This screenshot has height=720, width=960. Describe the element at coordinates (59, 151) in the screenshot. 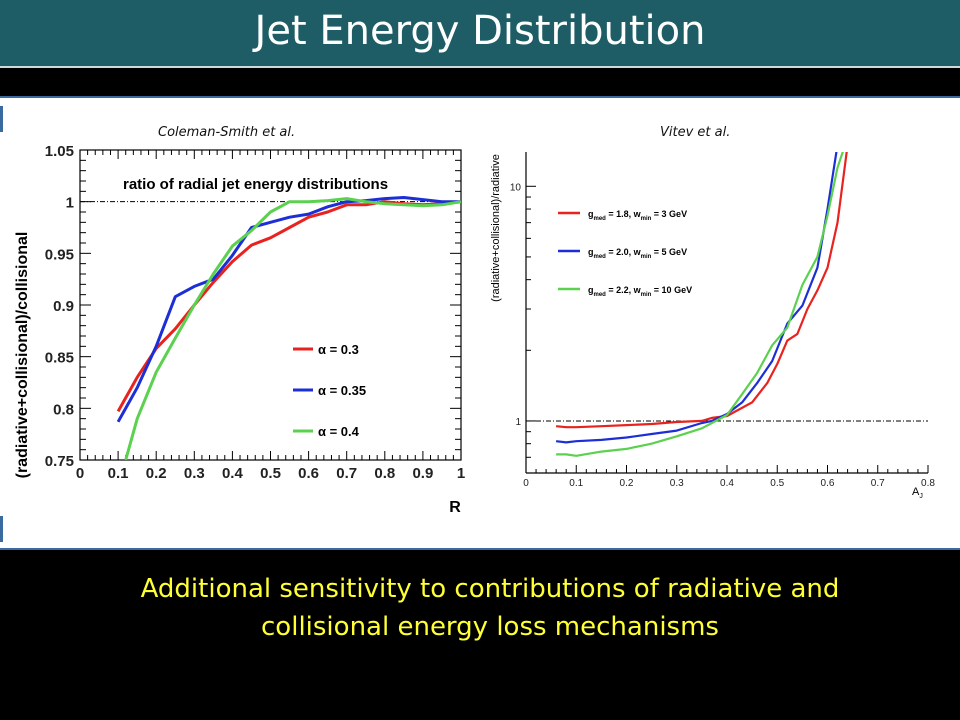

I see `y-tick-label: 1.05` at that location.